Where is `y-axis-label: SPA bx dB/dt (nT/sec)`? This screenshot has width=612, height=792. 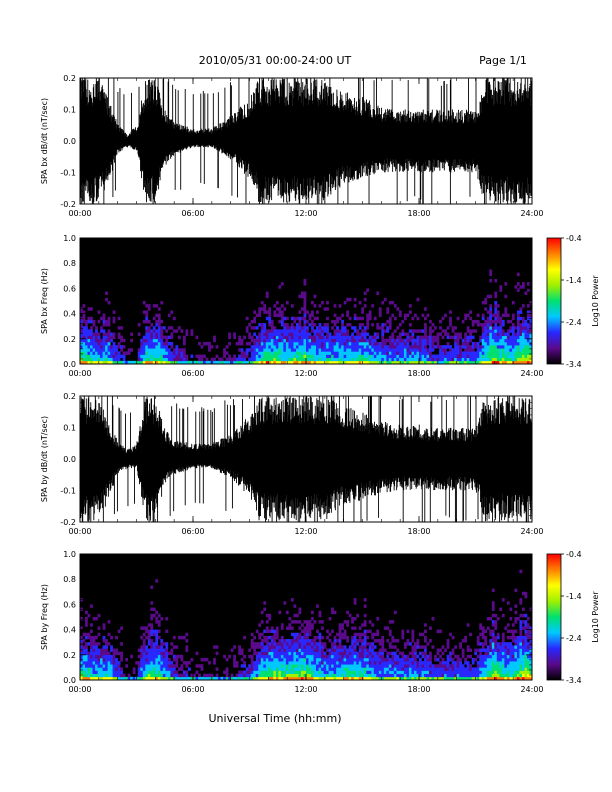 y-axis-label: SPA bx dB/dt (nT/sec) is located at coordinates (44, 141).